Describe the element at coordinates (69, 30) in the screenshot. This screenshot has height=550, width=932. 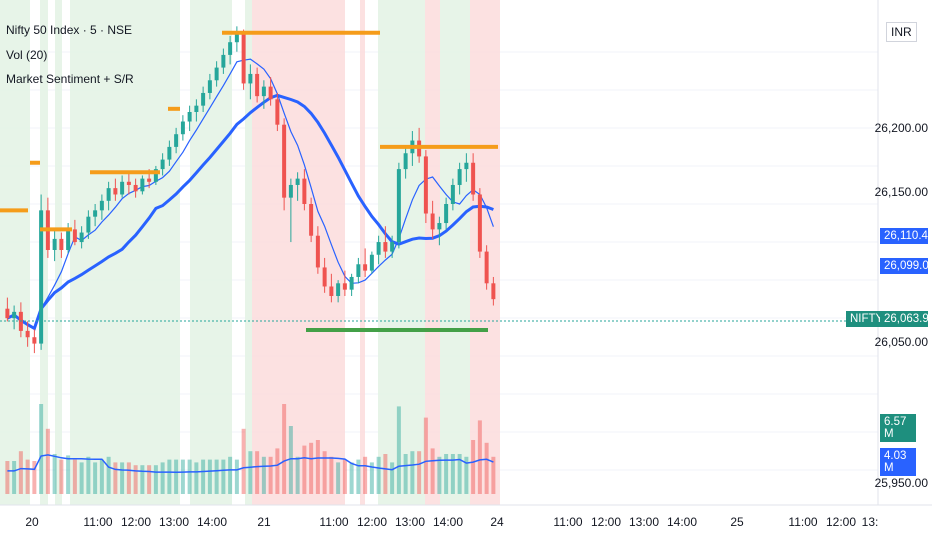
I see `chart-title: Nifty 50 Index · 5 · NSE` at that location.